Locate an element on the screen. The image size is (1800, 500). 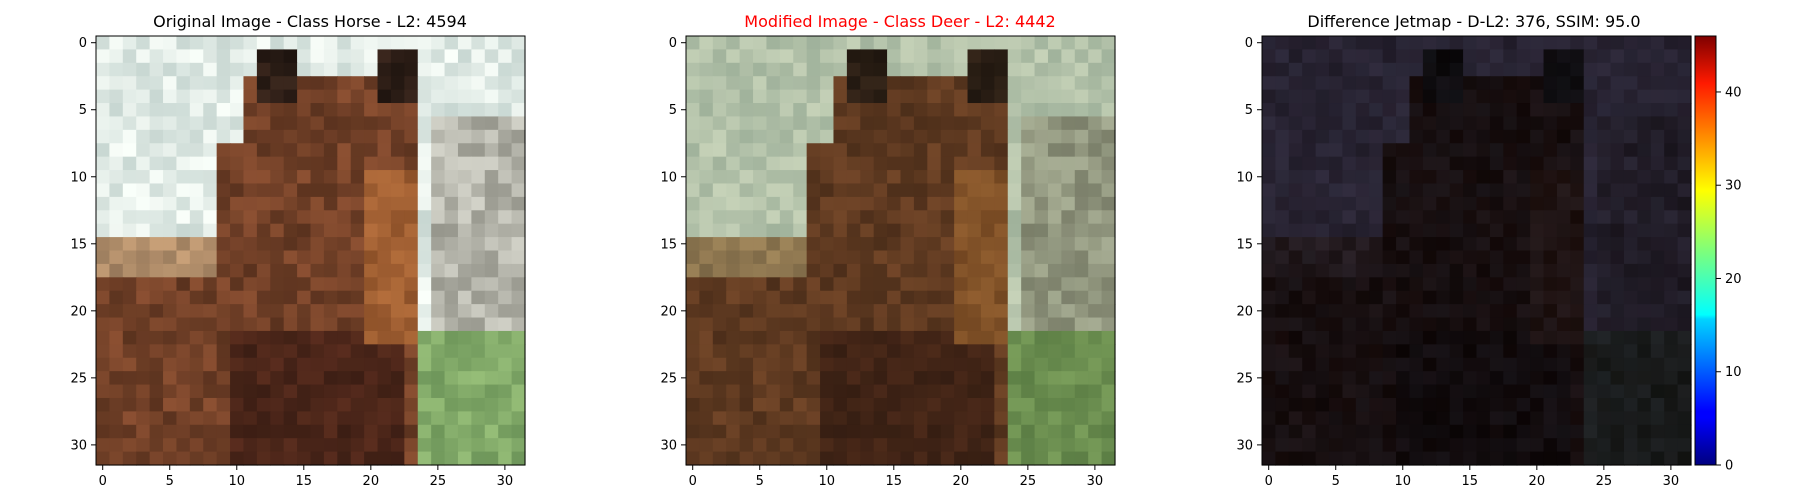
panel-title-modified: Modified Image - Class Deer - L2: 4442 is located at coordinates (899, 21).